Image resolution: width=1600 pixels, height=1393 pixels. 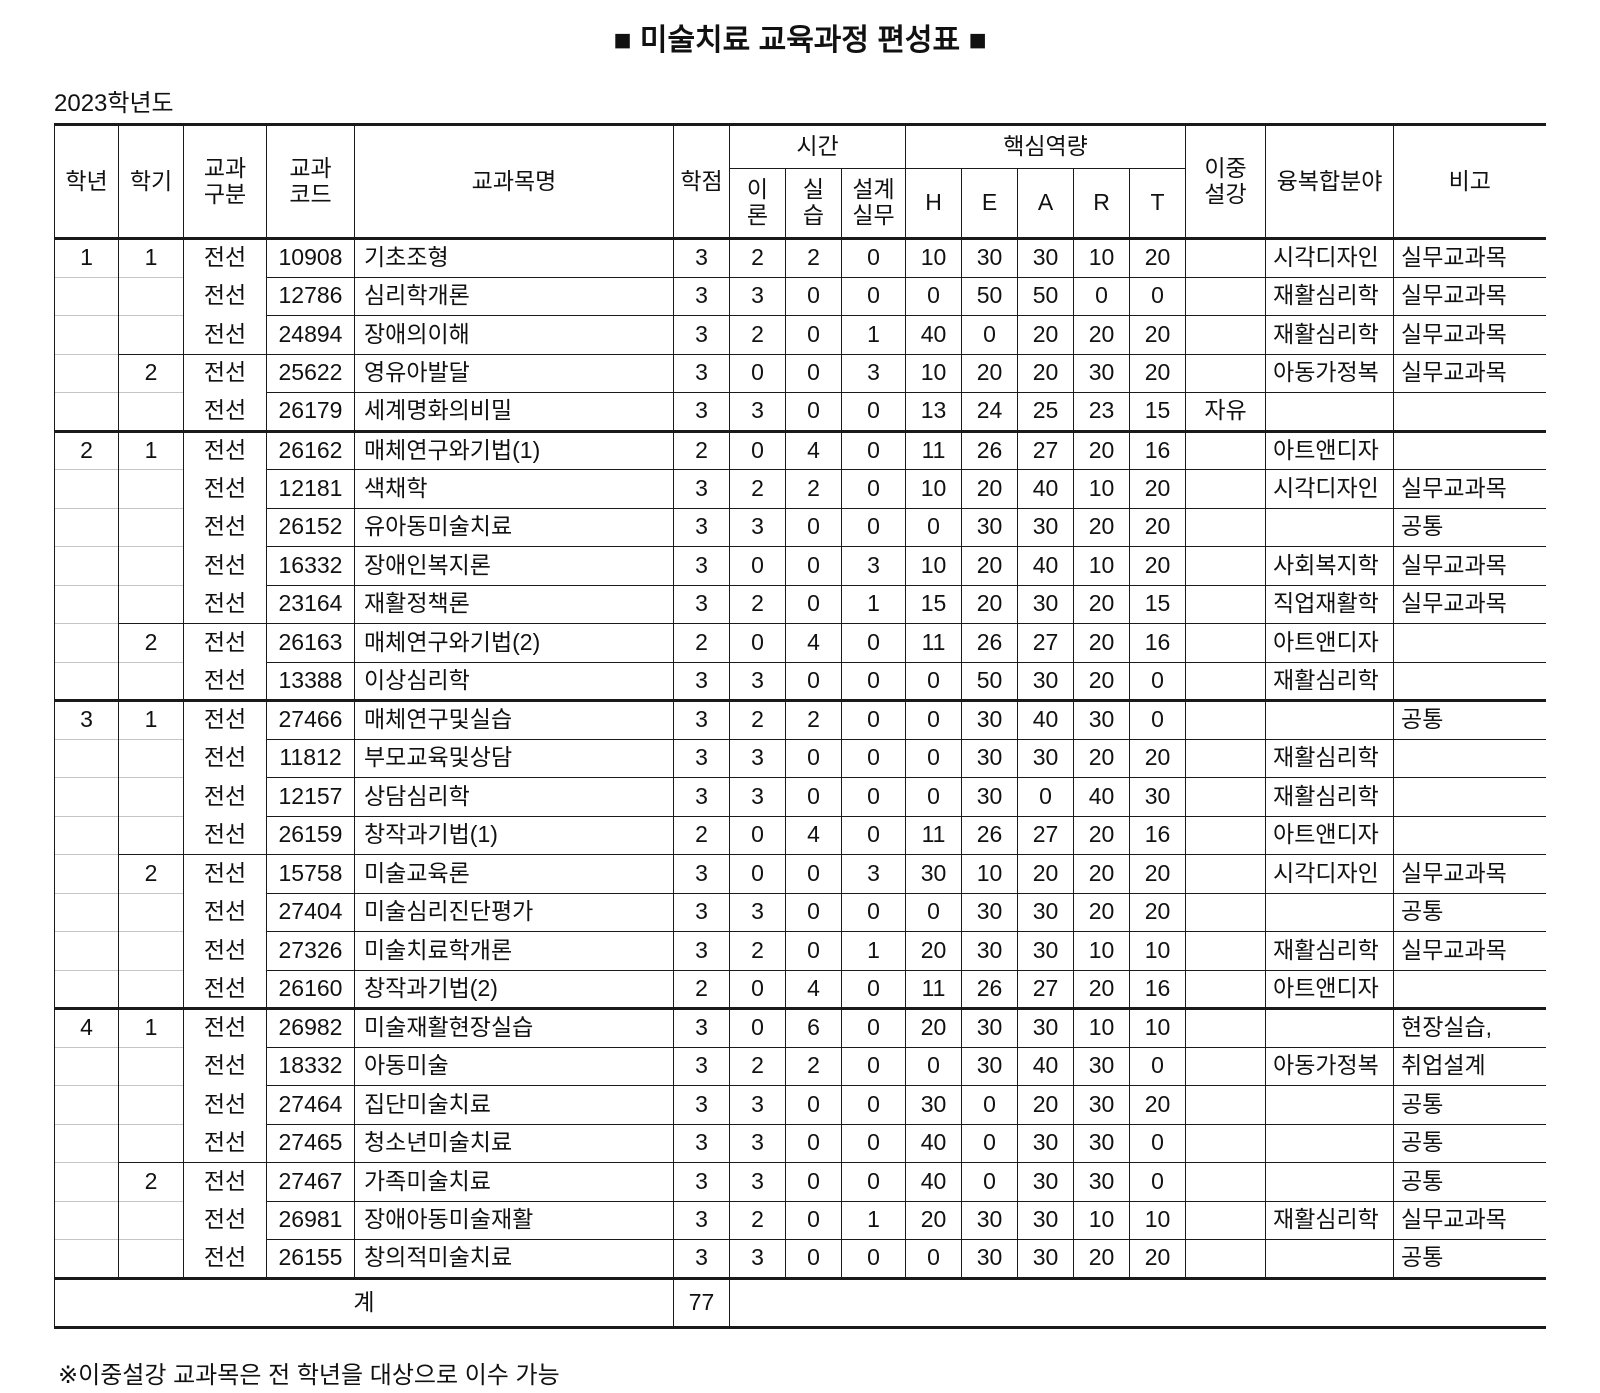 What do you see at coordinates (989, 203) in the screenshot?
I see `header-e: E` at bounding box center [989, 203].